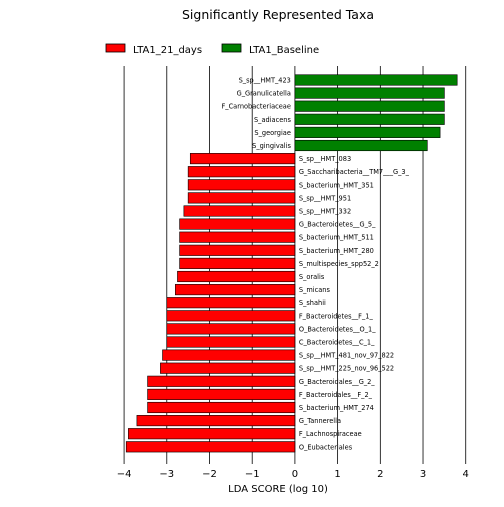 This screenshot has width=504, height=507. I want to click on x-tick-label: 0, so click(295, 474).